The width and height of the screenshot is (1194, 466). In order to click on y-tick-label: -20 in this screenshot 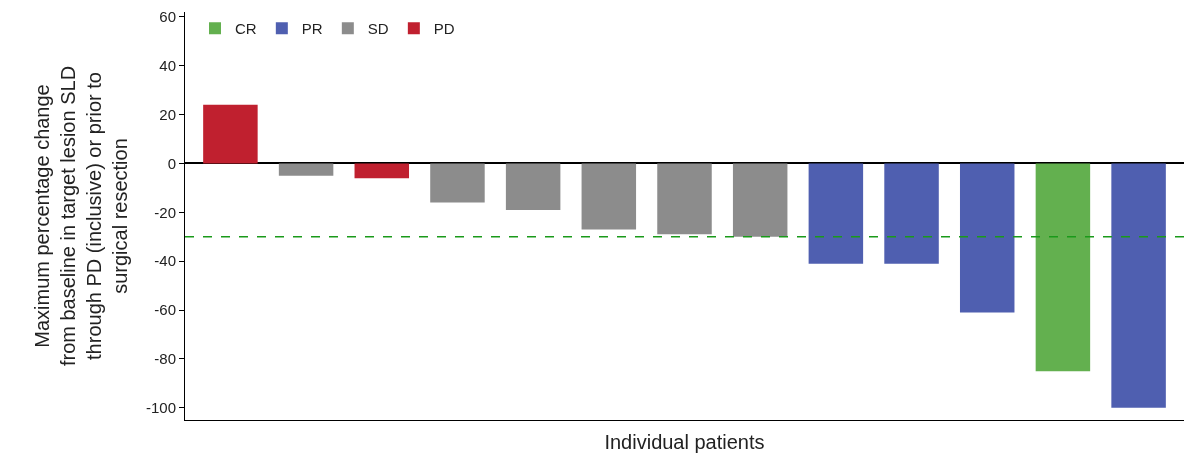, I will do `click(165, 212)`.